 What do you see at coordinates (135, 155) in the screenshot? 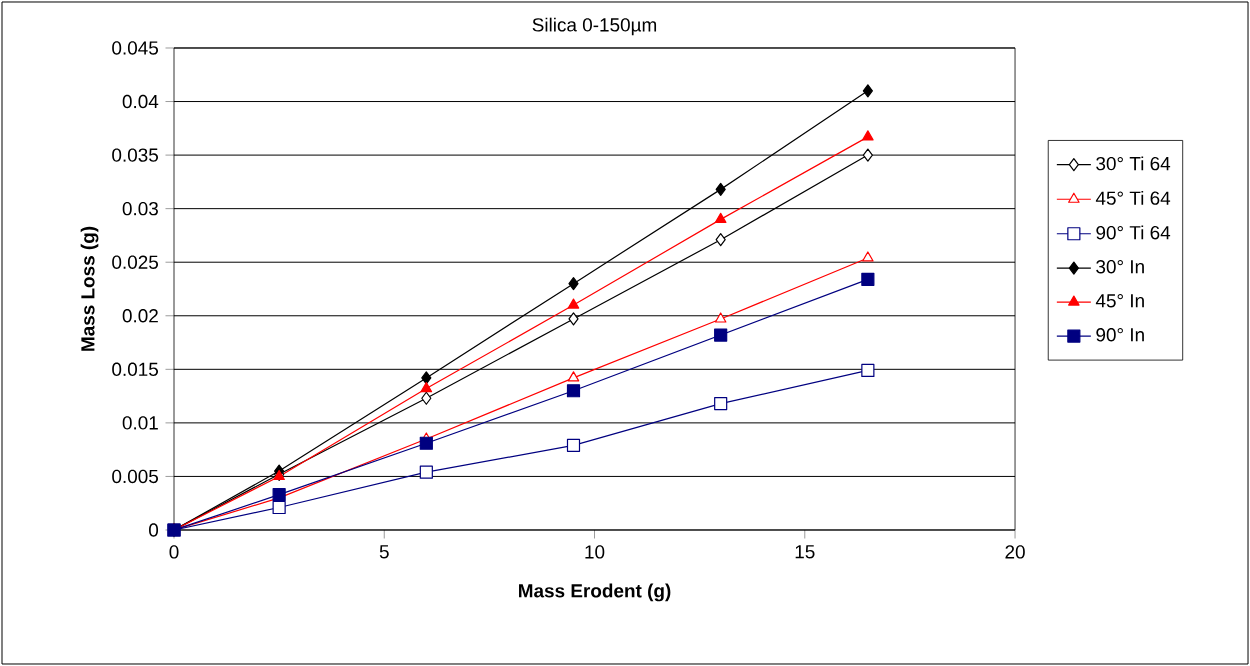
I see `y-tick-label: 0.035` at bounding box center [135, 155].